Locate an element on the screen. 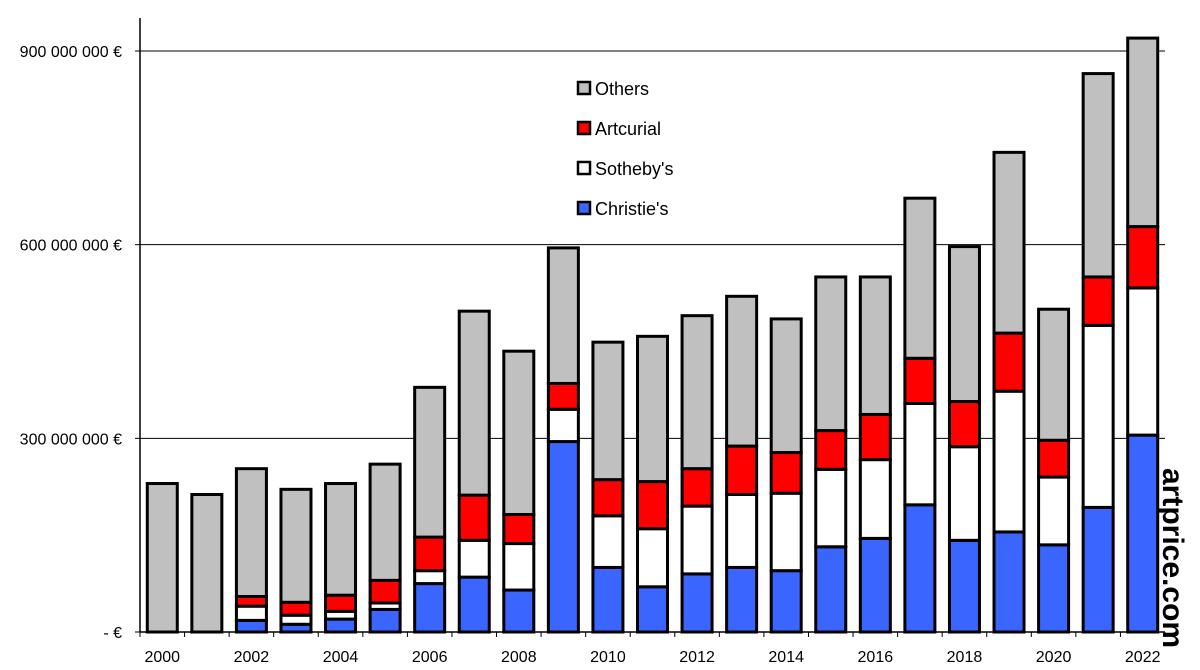 The height and width of the screenshot is (670, 1200). y-tick-label: 300 000 000 € is located at coordinates (71, 439).